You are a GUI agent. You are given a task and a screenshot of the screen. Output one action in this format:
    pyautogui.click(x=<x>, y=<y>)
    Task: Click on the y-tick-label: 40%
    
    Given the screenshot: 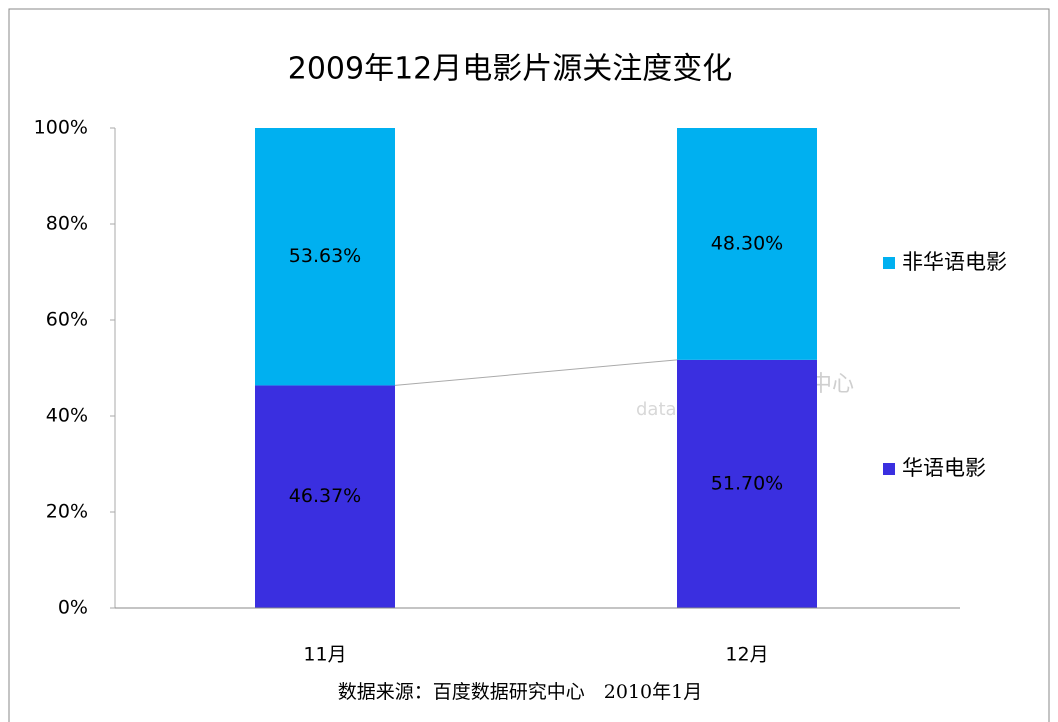 What is the action you would take?
    pyautogui.click(x=67, y=416)
    